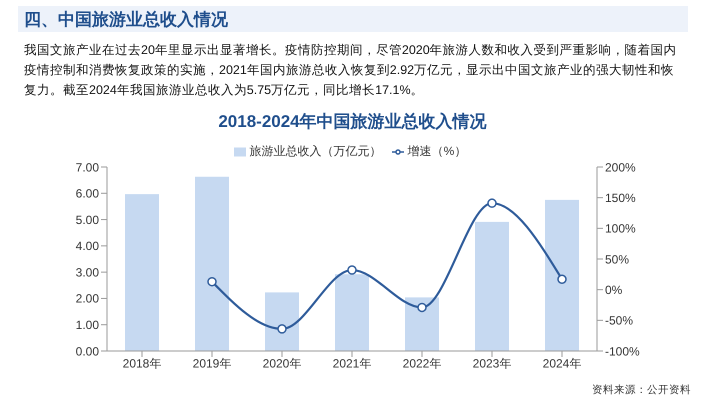 Image resolution: width=705 pixels, height=400 pixels. Describe the element at coordinates (620, 229) in the screenshot. I see `y2-tick-label: 100%` at that location.